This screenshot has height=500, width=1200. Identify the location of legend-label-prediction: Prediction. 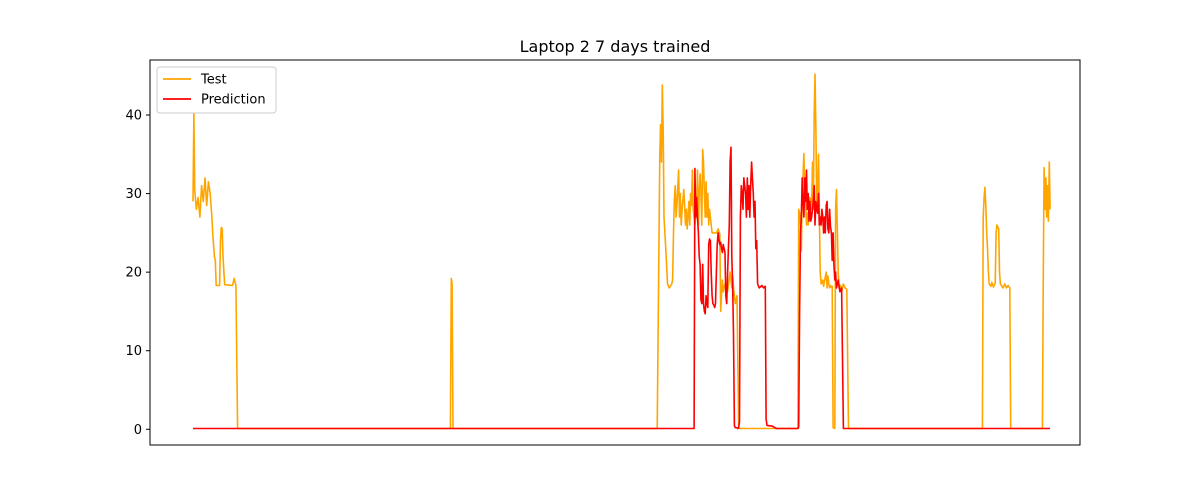
(233, 100).